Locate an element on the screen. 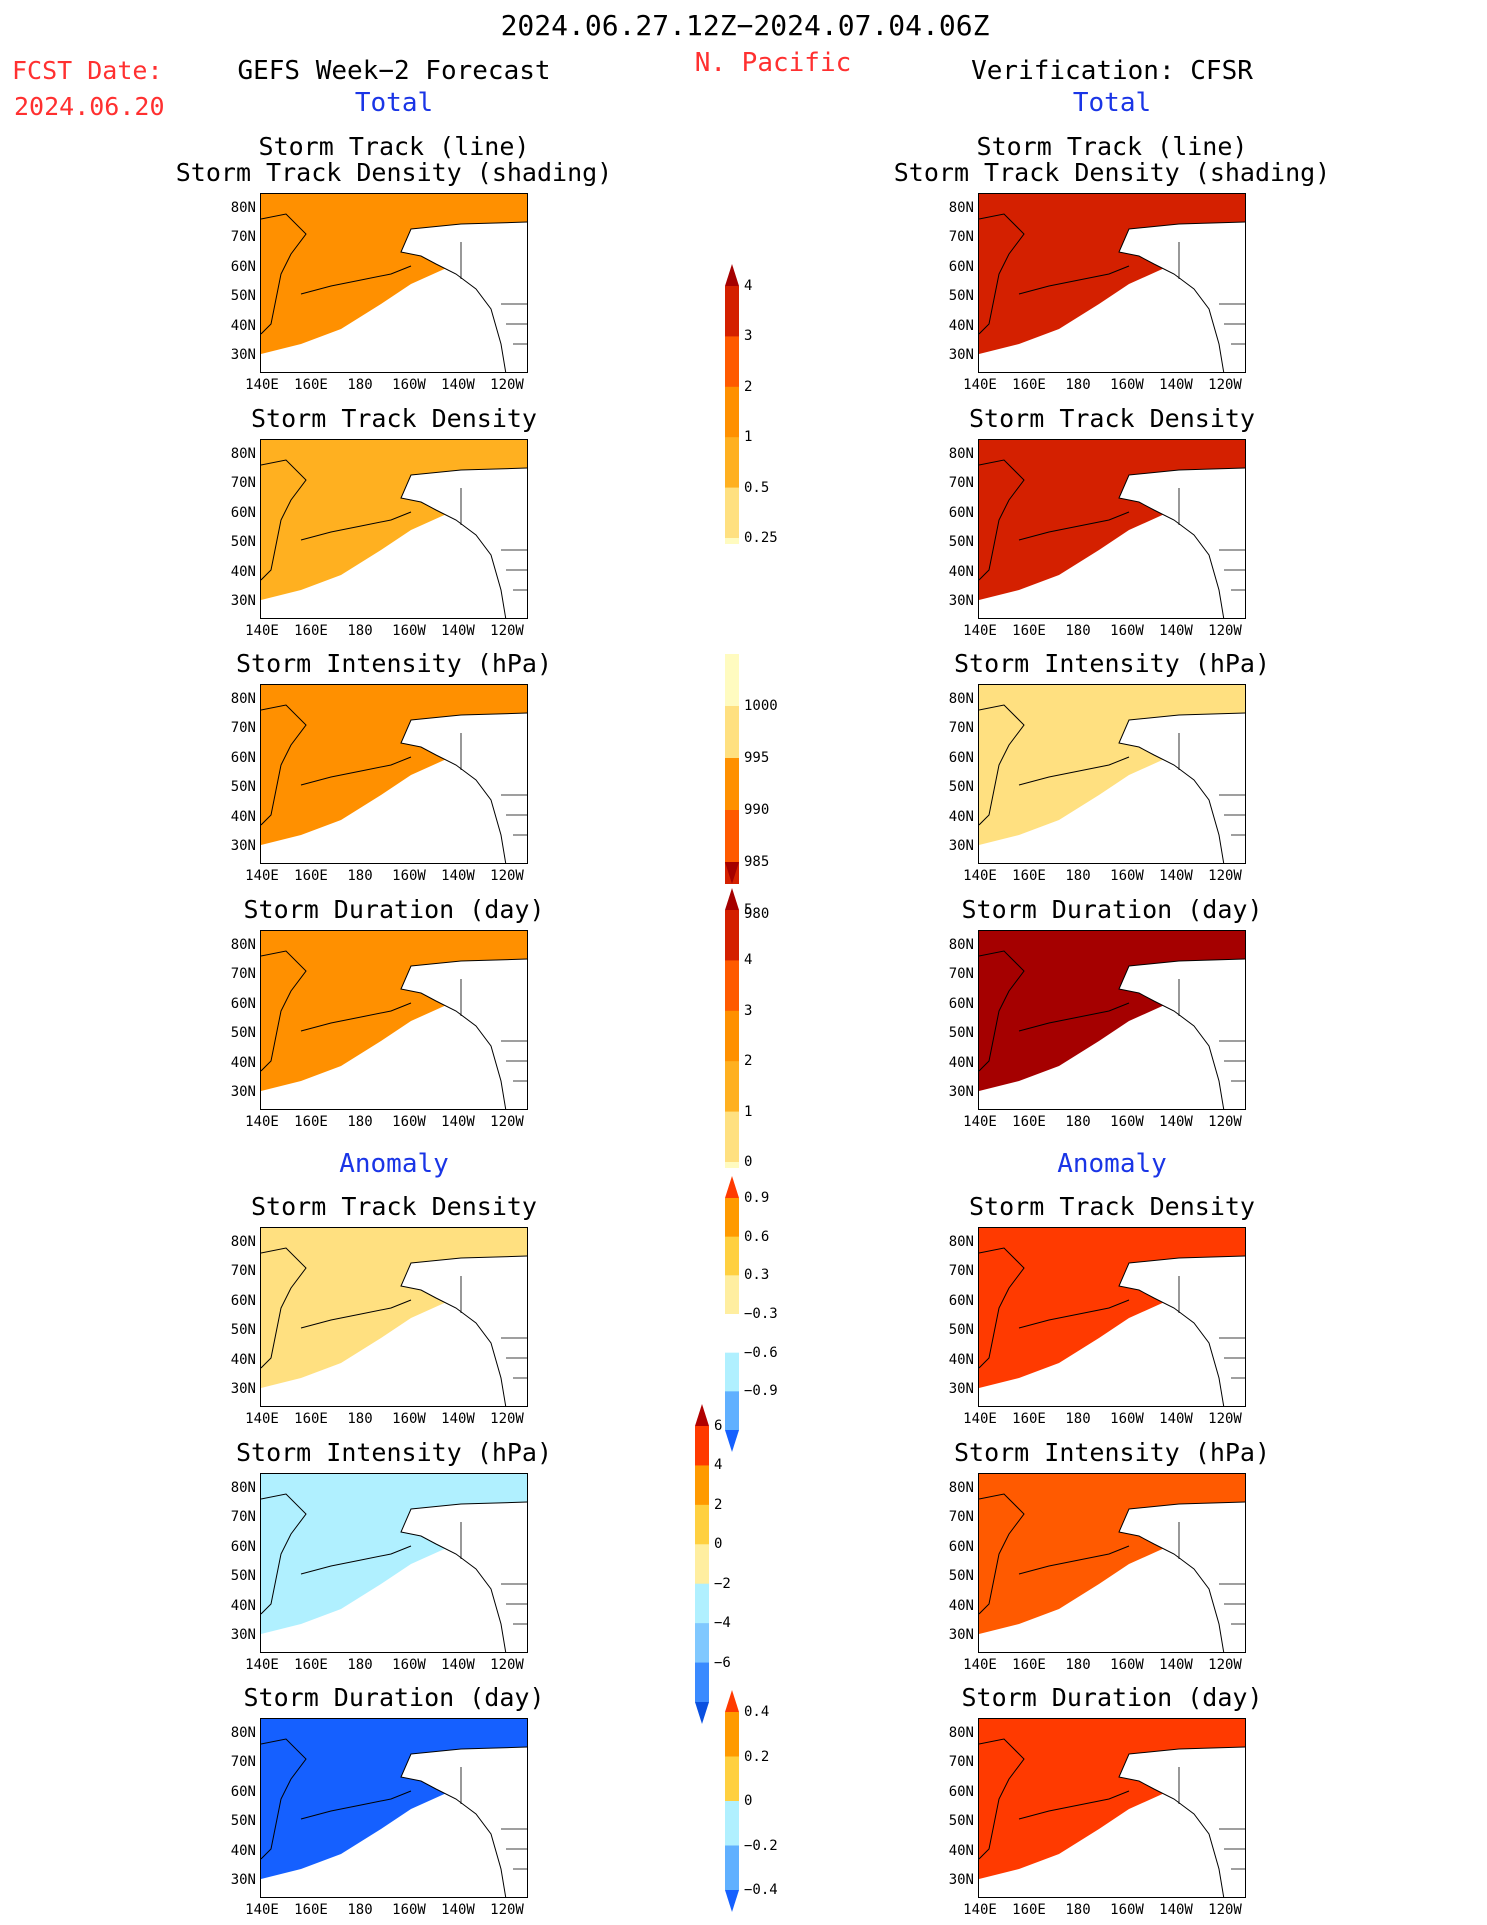 The height and width of the screenshot is (1925, 1487). v-anom-intensity-title: Storm Intensity (hPa) is located at coordinates (1112, 1452).